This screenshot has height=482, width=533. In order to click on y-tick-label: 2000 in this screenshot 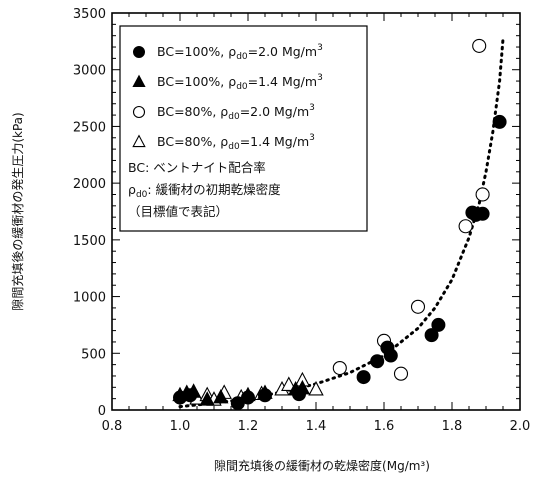, I will do `click(89, 184)`.